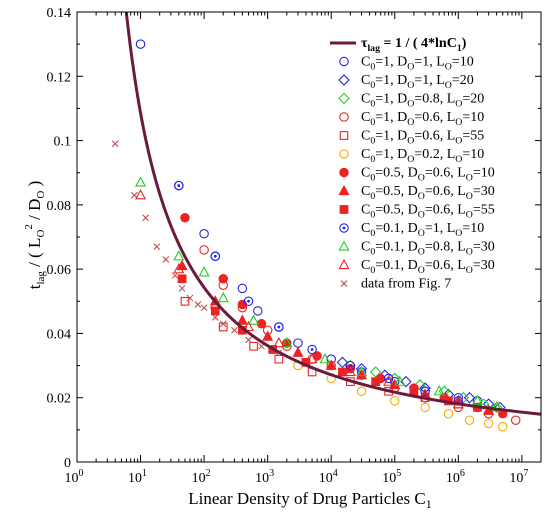 The height and width of the screenshot is (522, 550). What do you see at coordinates (35, 235) in the screenshot?
I see `y-axis-label: tlag / ( LO2 / DO )` at bounding box center [35, 235].